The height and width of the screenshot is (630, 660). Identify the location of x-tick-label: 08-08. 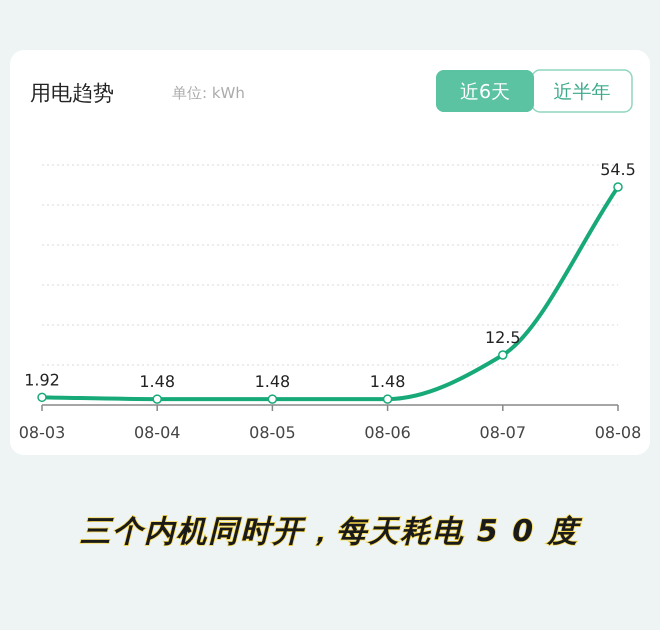
(618, 432).